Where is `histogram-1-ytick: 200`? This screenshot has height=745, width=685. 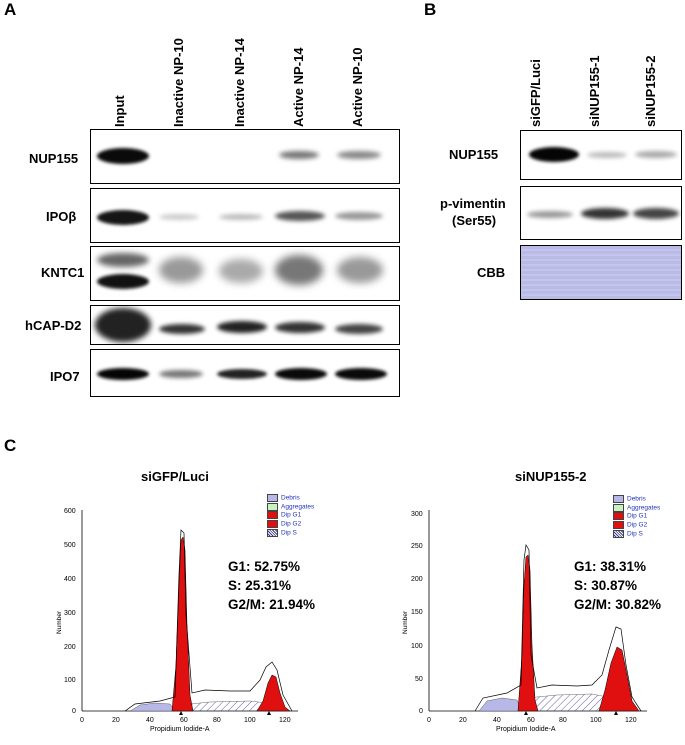
histogram-1-ytick: 200 is located at coordinates (70, 647).